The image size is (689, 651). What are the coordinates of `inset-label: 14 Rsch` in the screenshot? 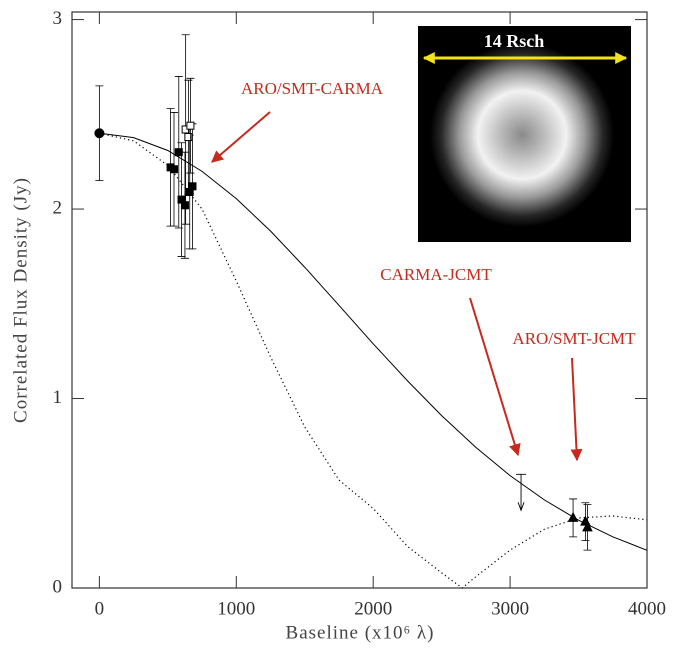 It's located at (514, 41).